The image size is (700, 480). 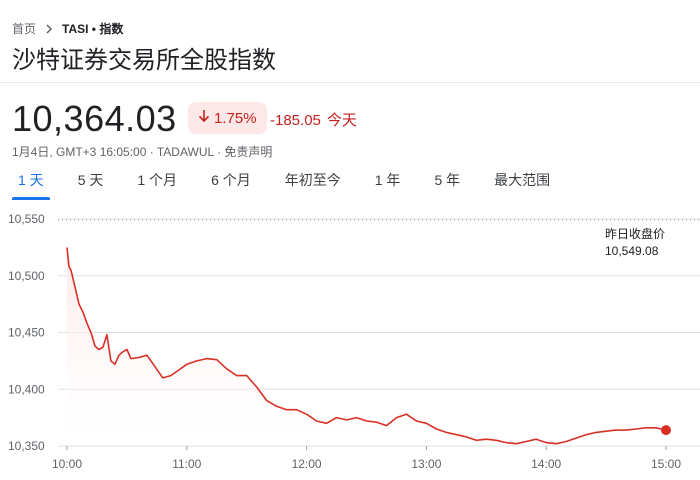 I want to click on last-point-marker, so click(x=666, y=430).